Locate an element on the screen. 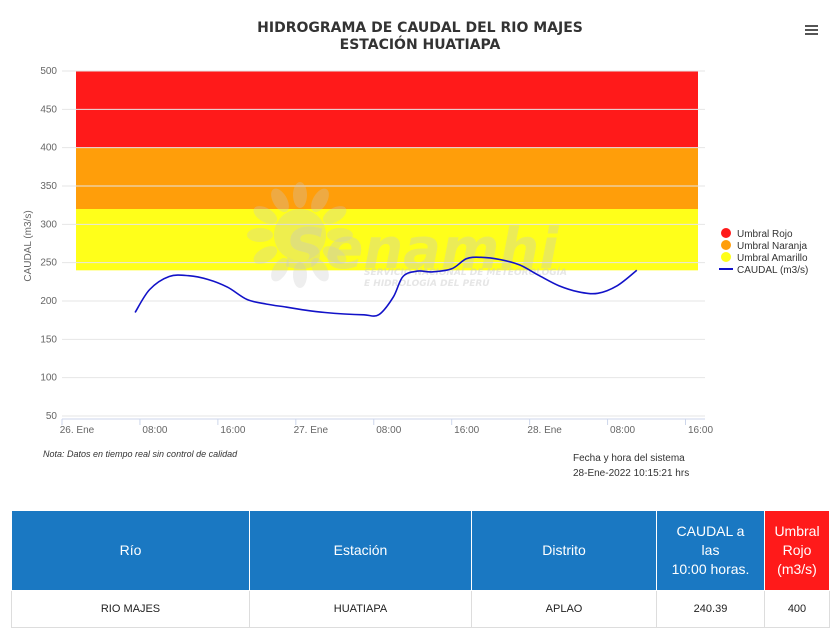 This screenshot has width=837, height=634. y-tick-label-9: 500 is located at coordinates (48, 71).